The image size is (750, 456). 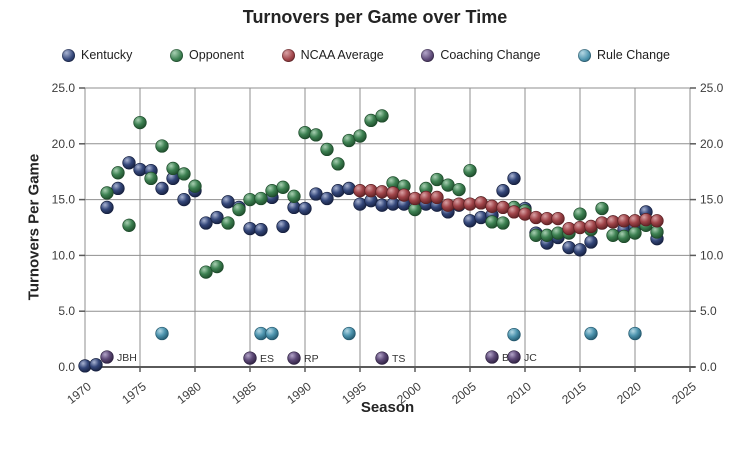 What do you see at coordinates (107, 55) in the screenshot?
I see `legend-label: Kentucky` at bounding box center [107, 55].